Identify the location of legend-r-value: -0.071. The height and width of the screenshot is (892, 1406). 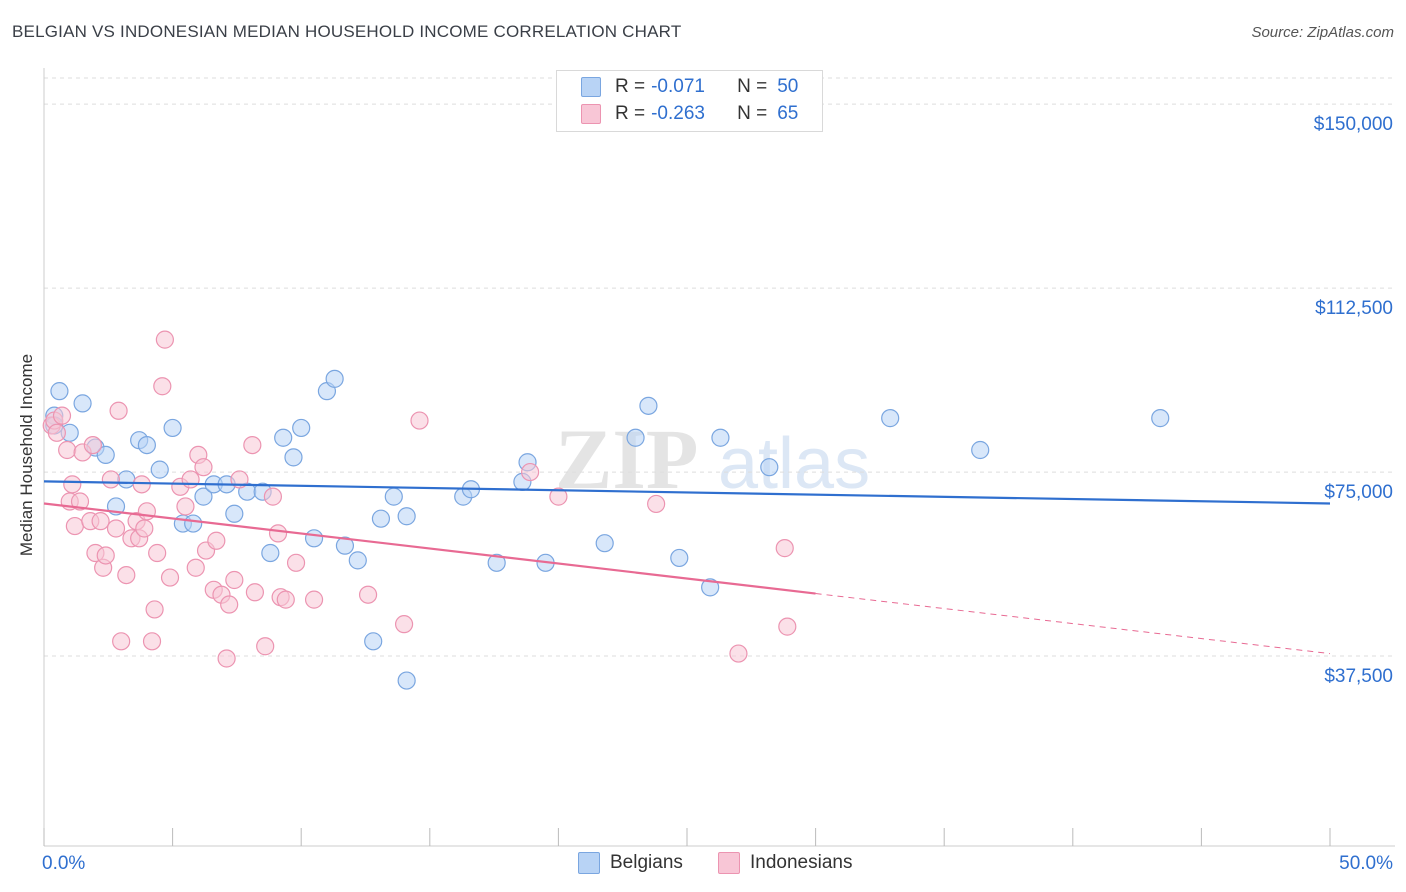
(678, 86).